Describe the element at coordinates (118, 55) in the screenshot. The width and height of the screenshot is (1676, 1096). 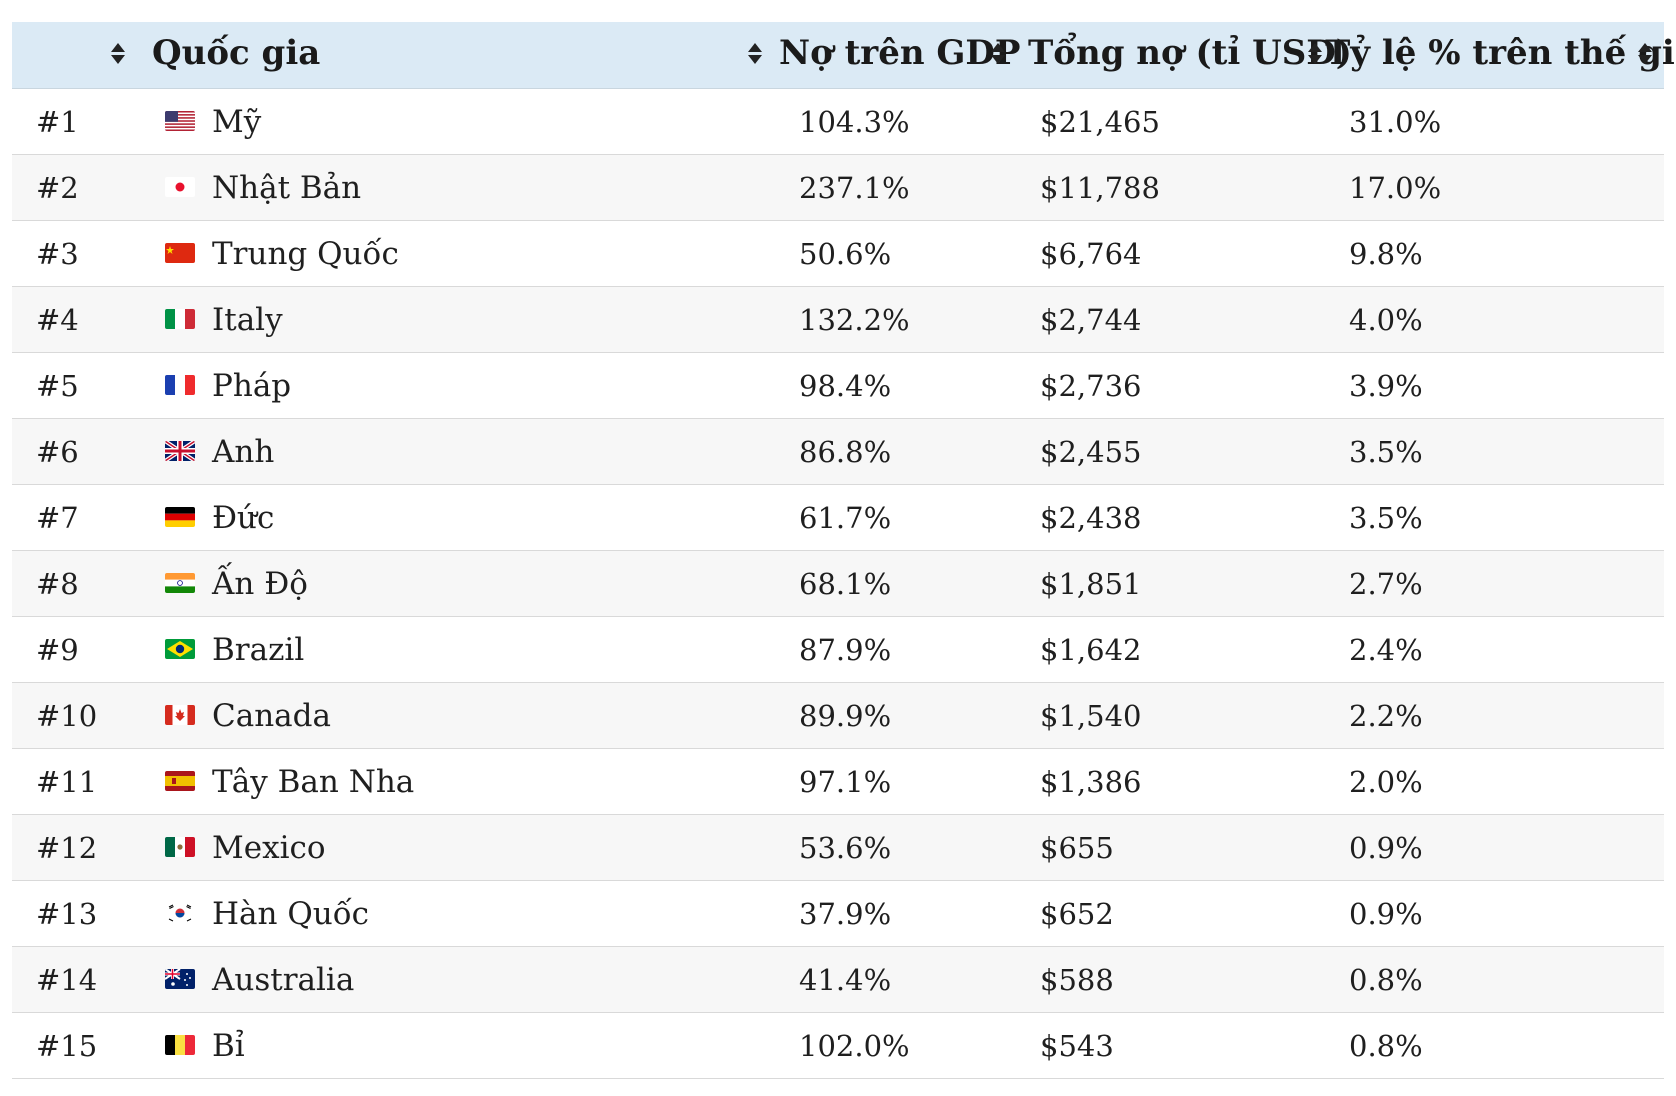
I see `sort-rank-icon` at that location.